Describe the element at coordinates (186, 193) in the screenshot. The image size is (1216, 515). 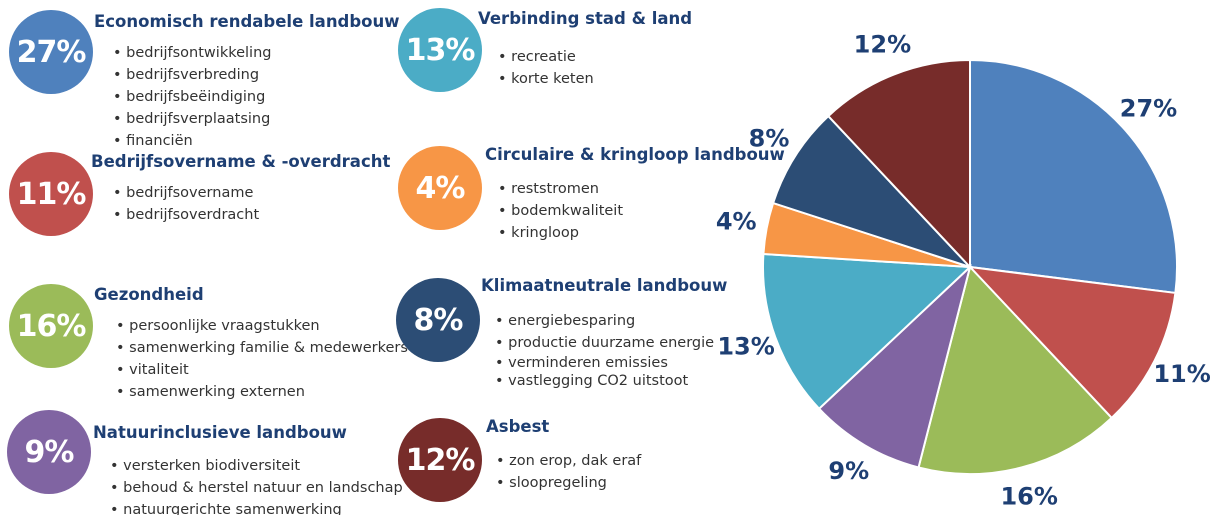
I see `list-item: bedrijfsovername` at that location.